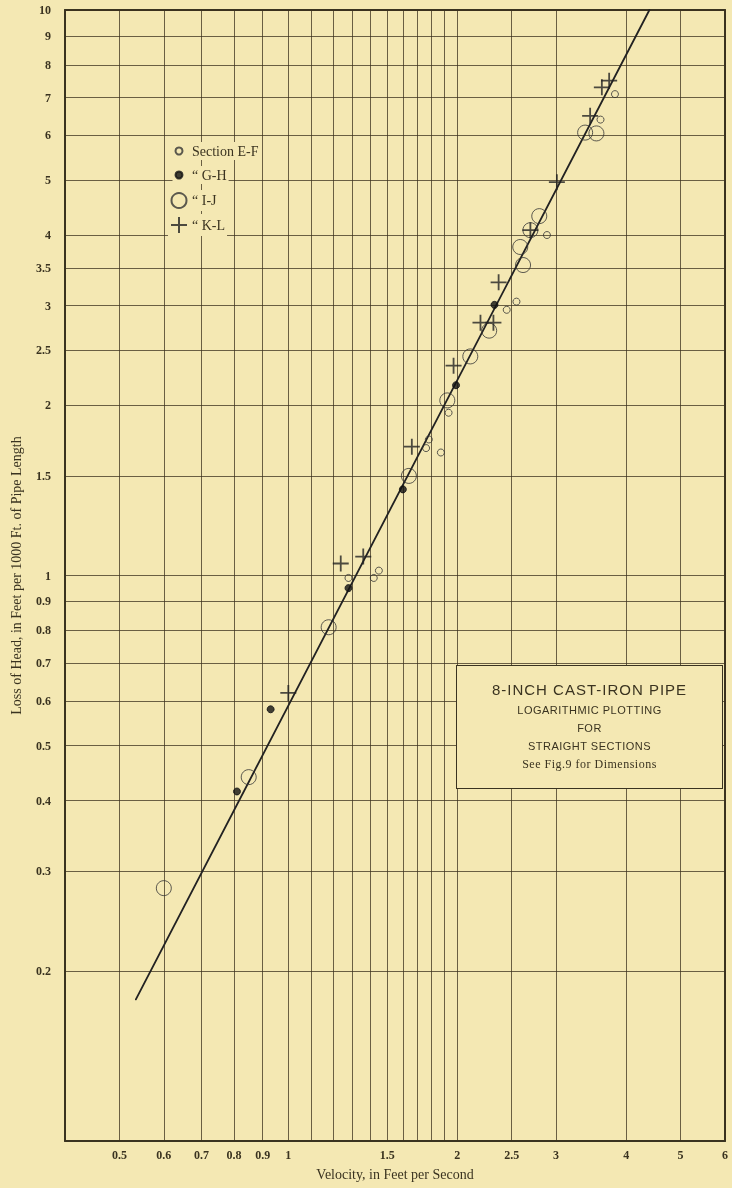  Describe the element at coordinates (589, 728) in the screenshot. I see `annotation: FOR` at that location.